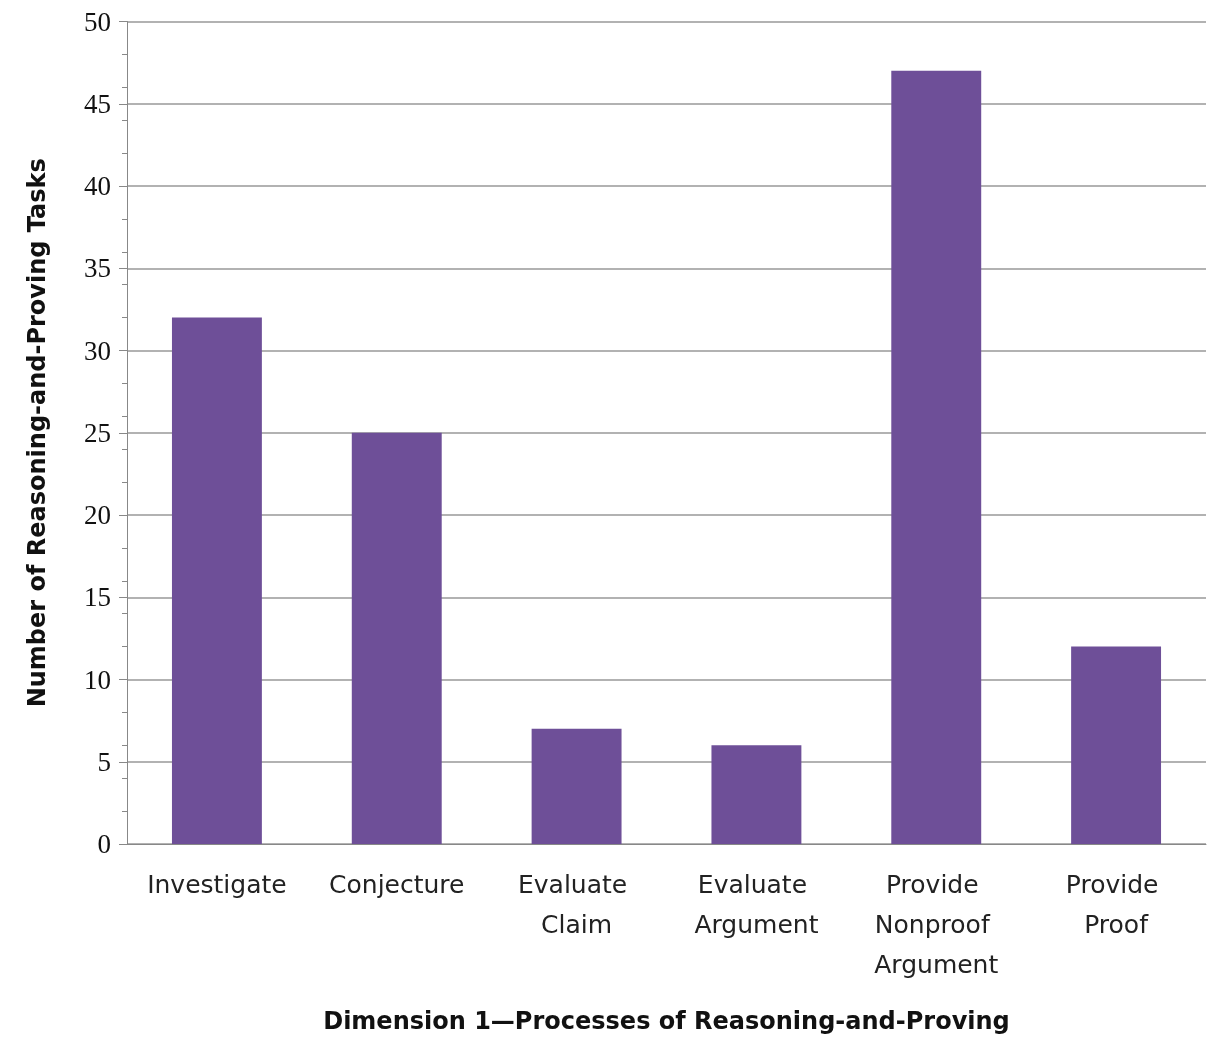 The image size is (1208, 1040). I want to click on x-tick-label: Evaluate Claim, so click(577, 904).